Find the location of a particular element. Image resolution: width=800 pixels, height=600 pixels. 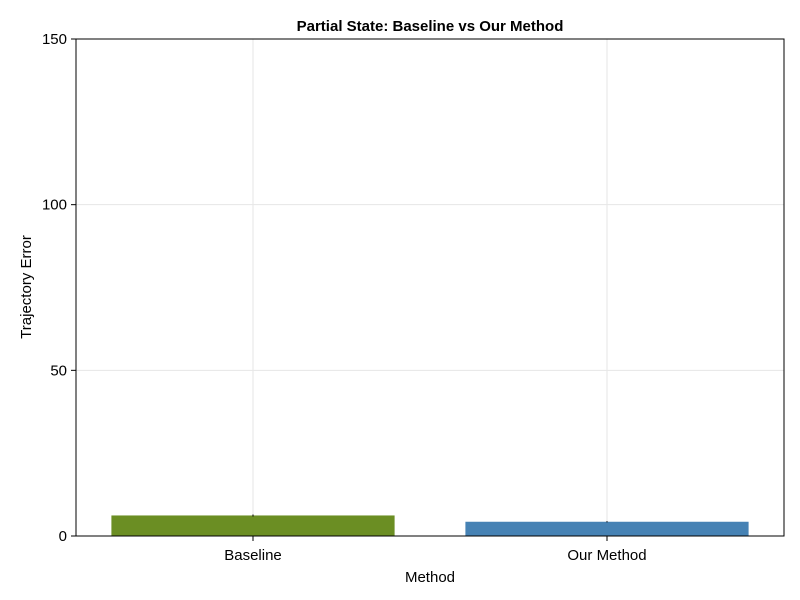

x-tick-label: Our Method is located at coordinates (606, 555).